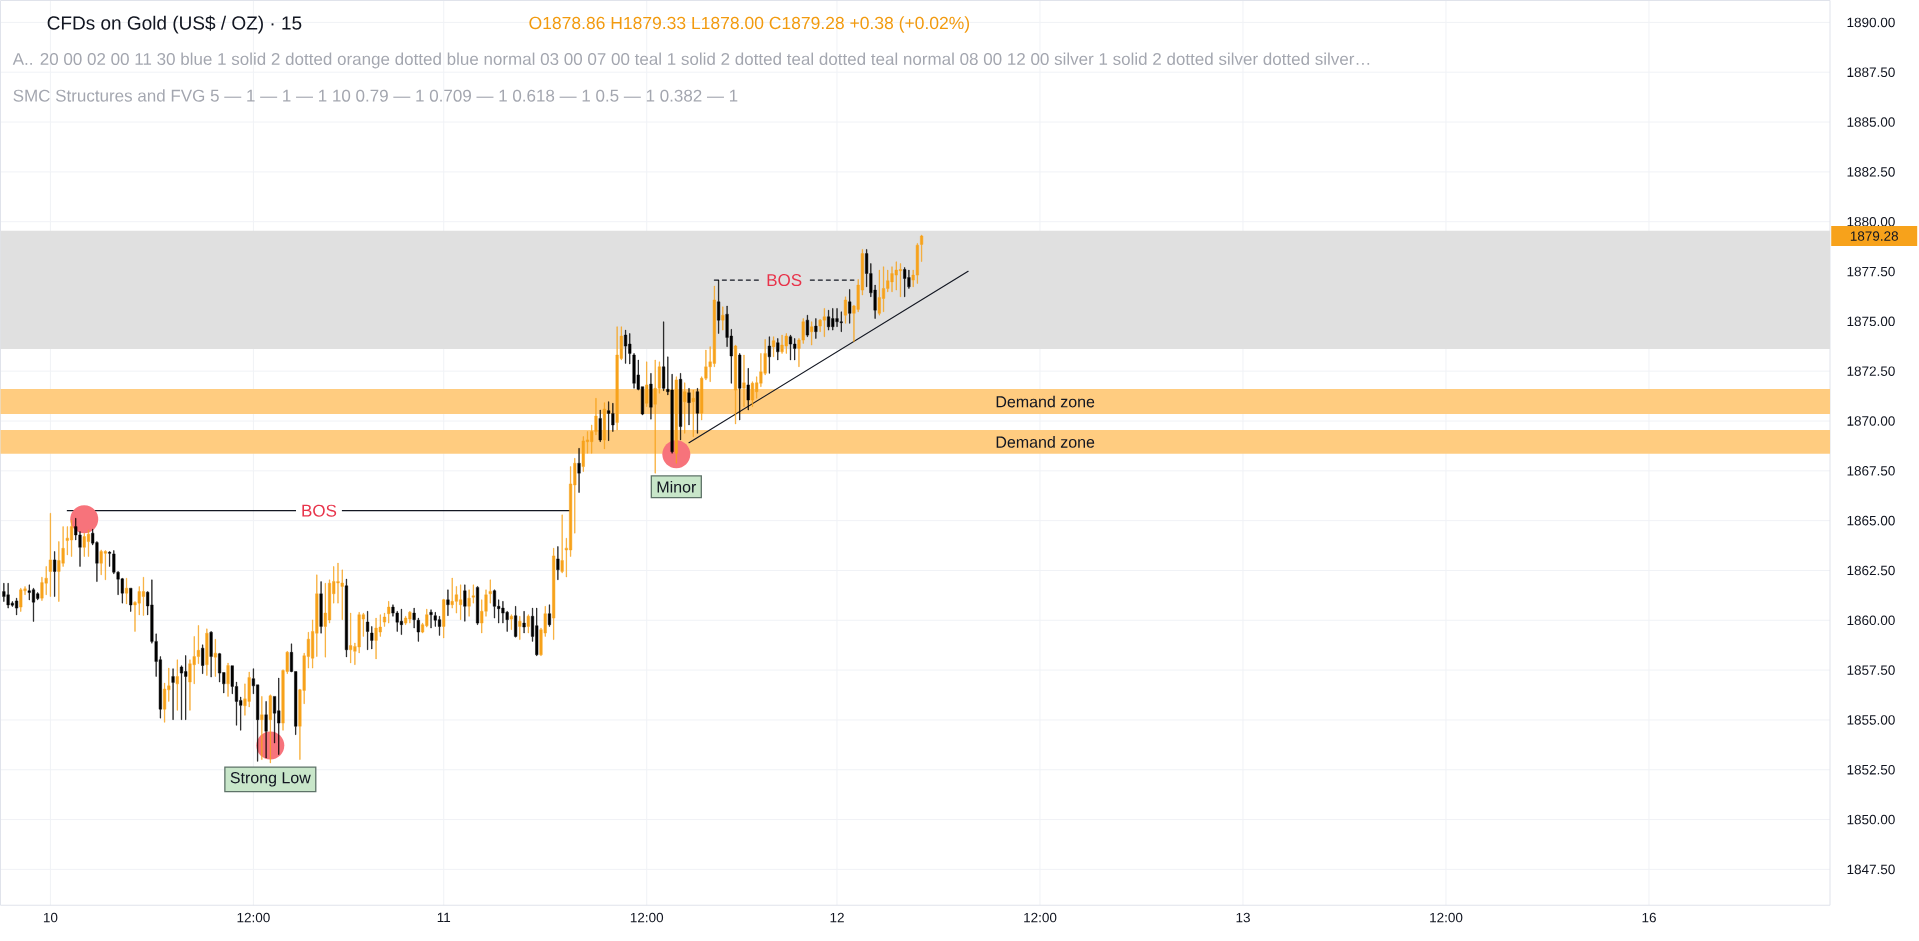 This screenshot has height=941, width=1919. Describe the element at coordinates (444, 917) in the screenshot. I see `x-tick-label: 11` at that location.